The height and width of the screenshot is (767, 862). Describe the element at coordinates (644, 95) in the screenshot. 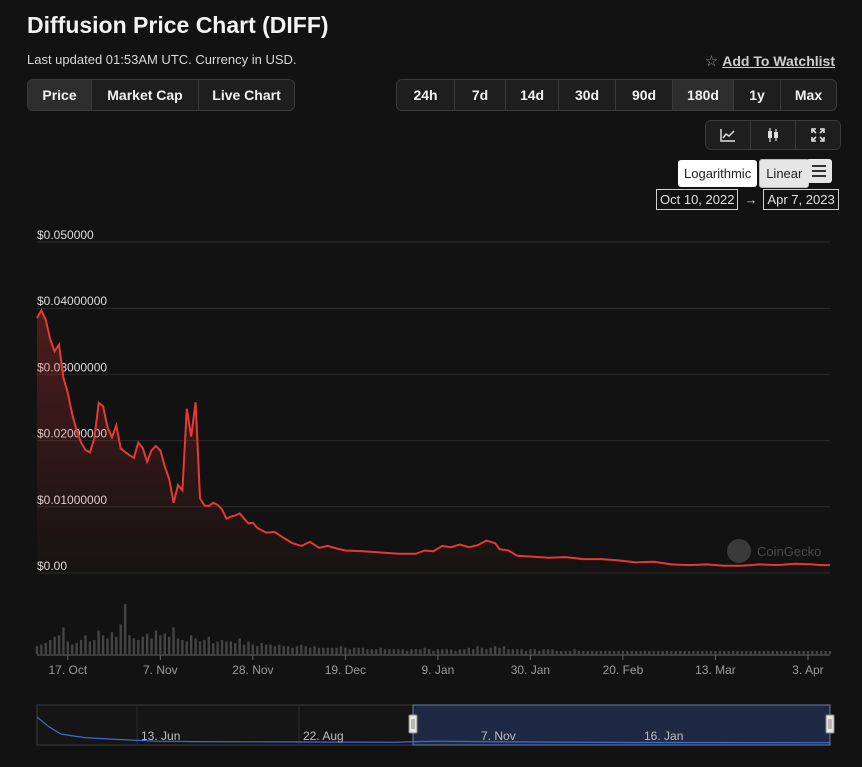

I see `range-90d: 90d` at that location.